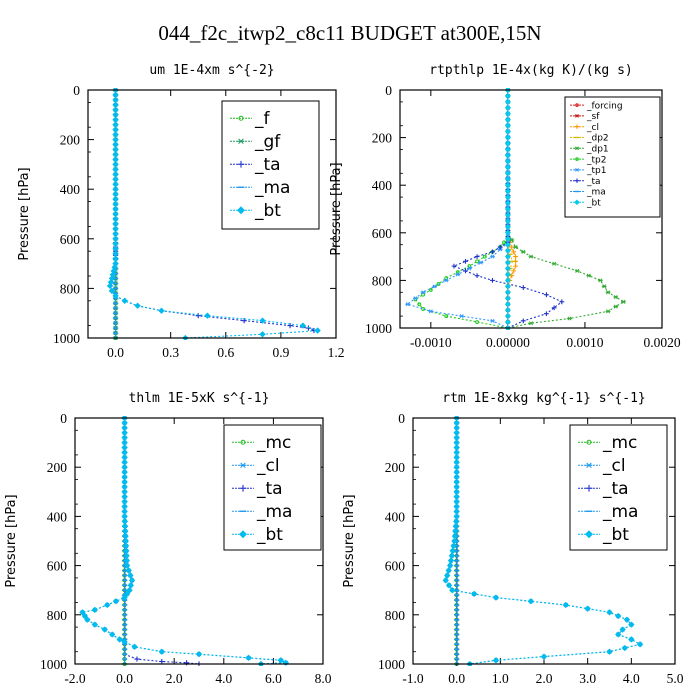  I want to click on plot-frame, so click(544, 541).